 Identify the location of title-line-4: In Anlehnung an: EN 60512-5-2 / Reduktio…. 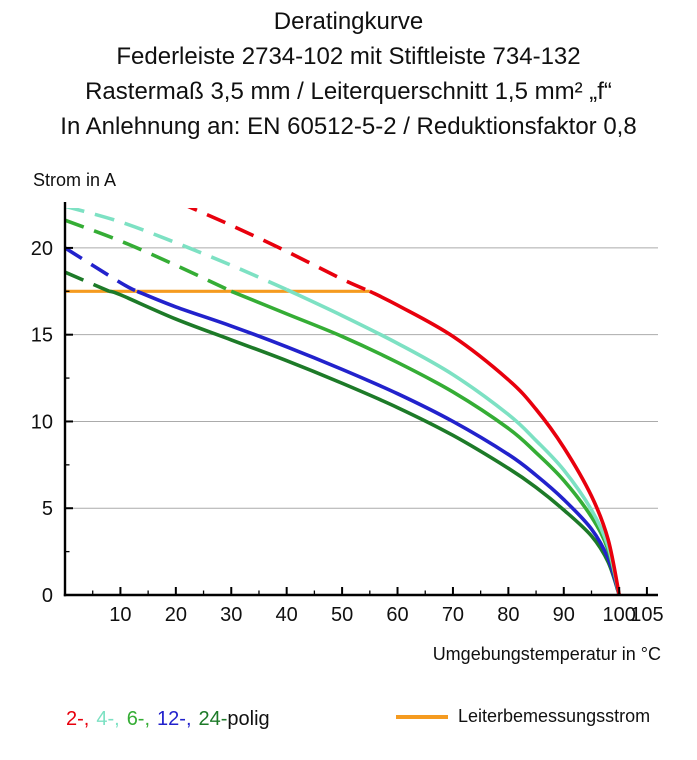
(348, 126).